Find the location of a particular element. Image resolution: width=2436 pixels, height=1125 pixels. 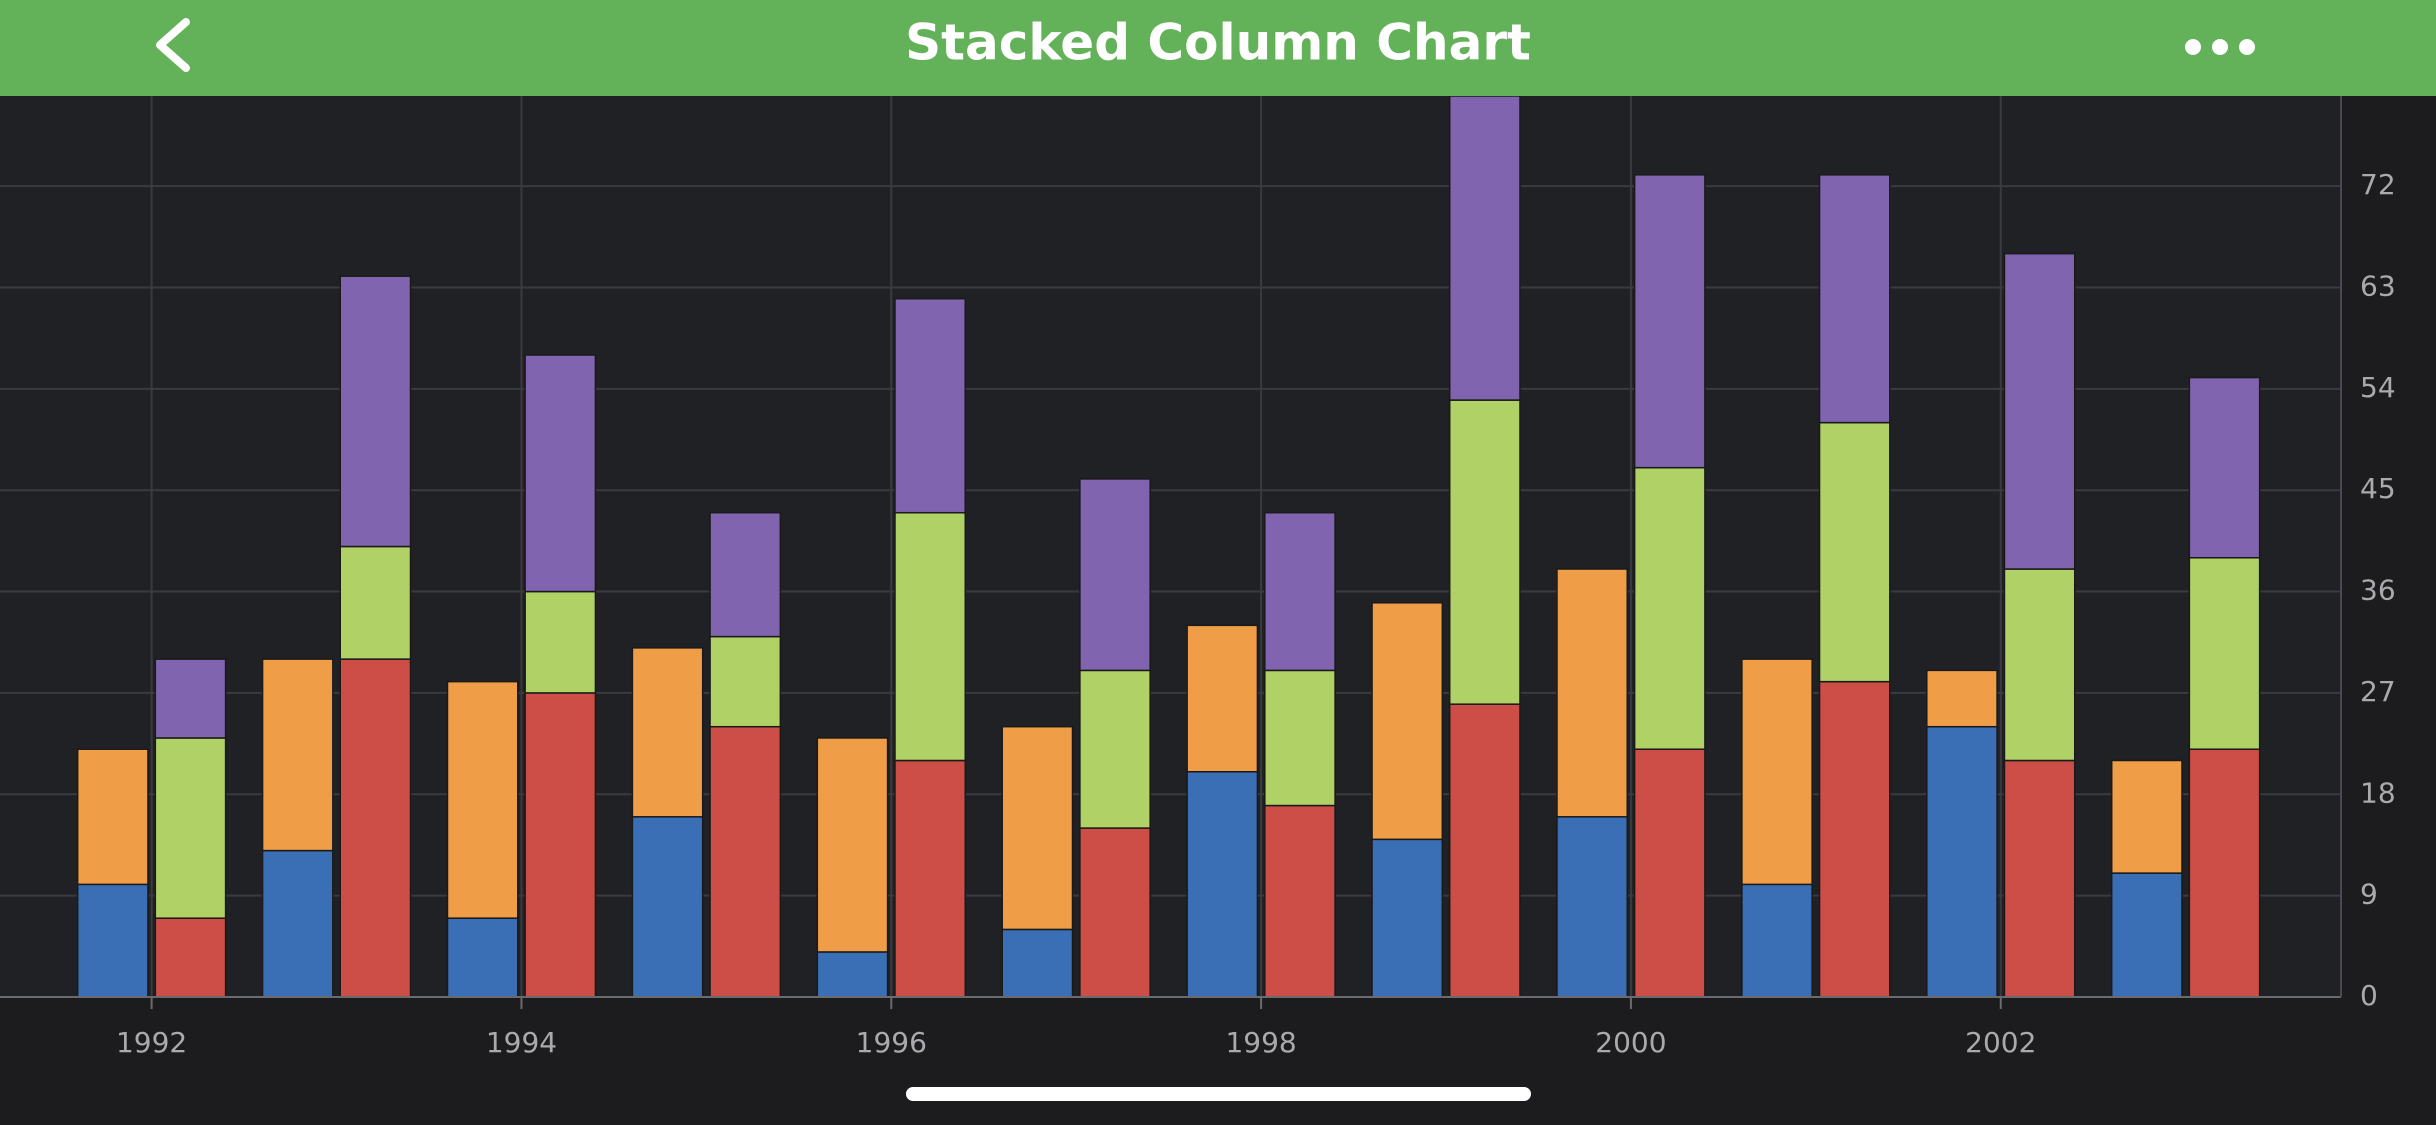

y-tick-label: 9 is located at coordinates (2369, 894).